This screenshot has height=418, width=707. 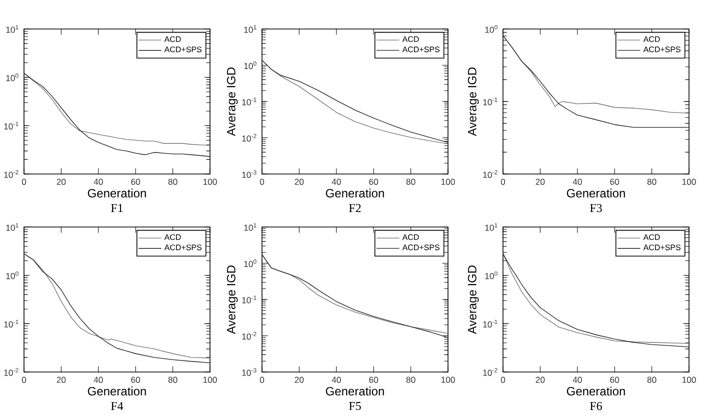 I want to click on text: F6, so click(x=596, y=406).